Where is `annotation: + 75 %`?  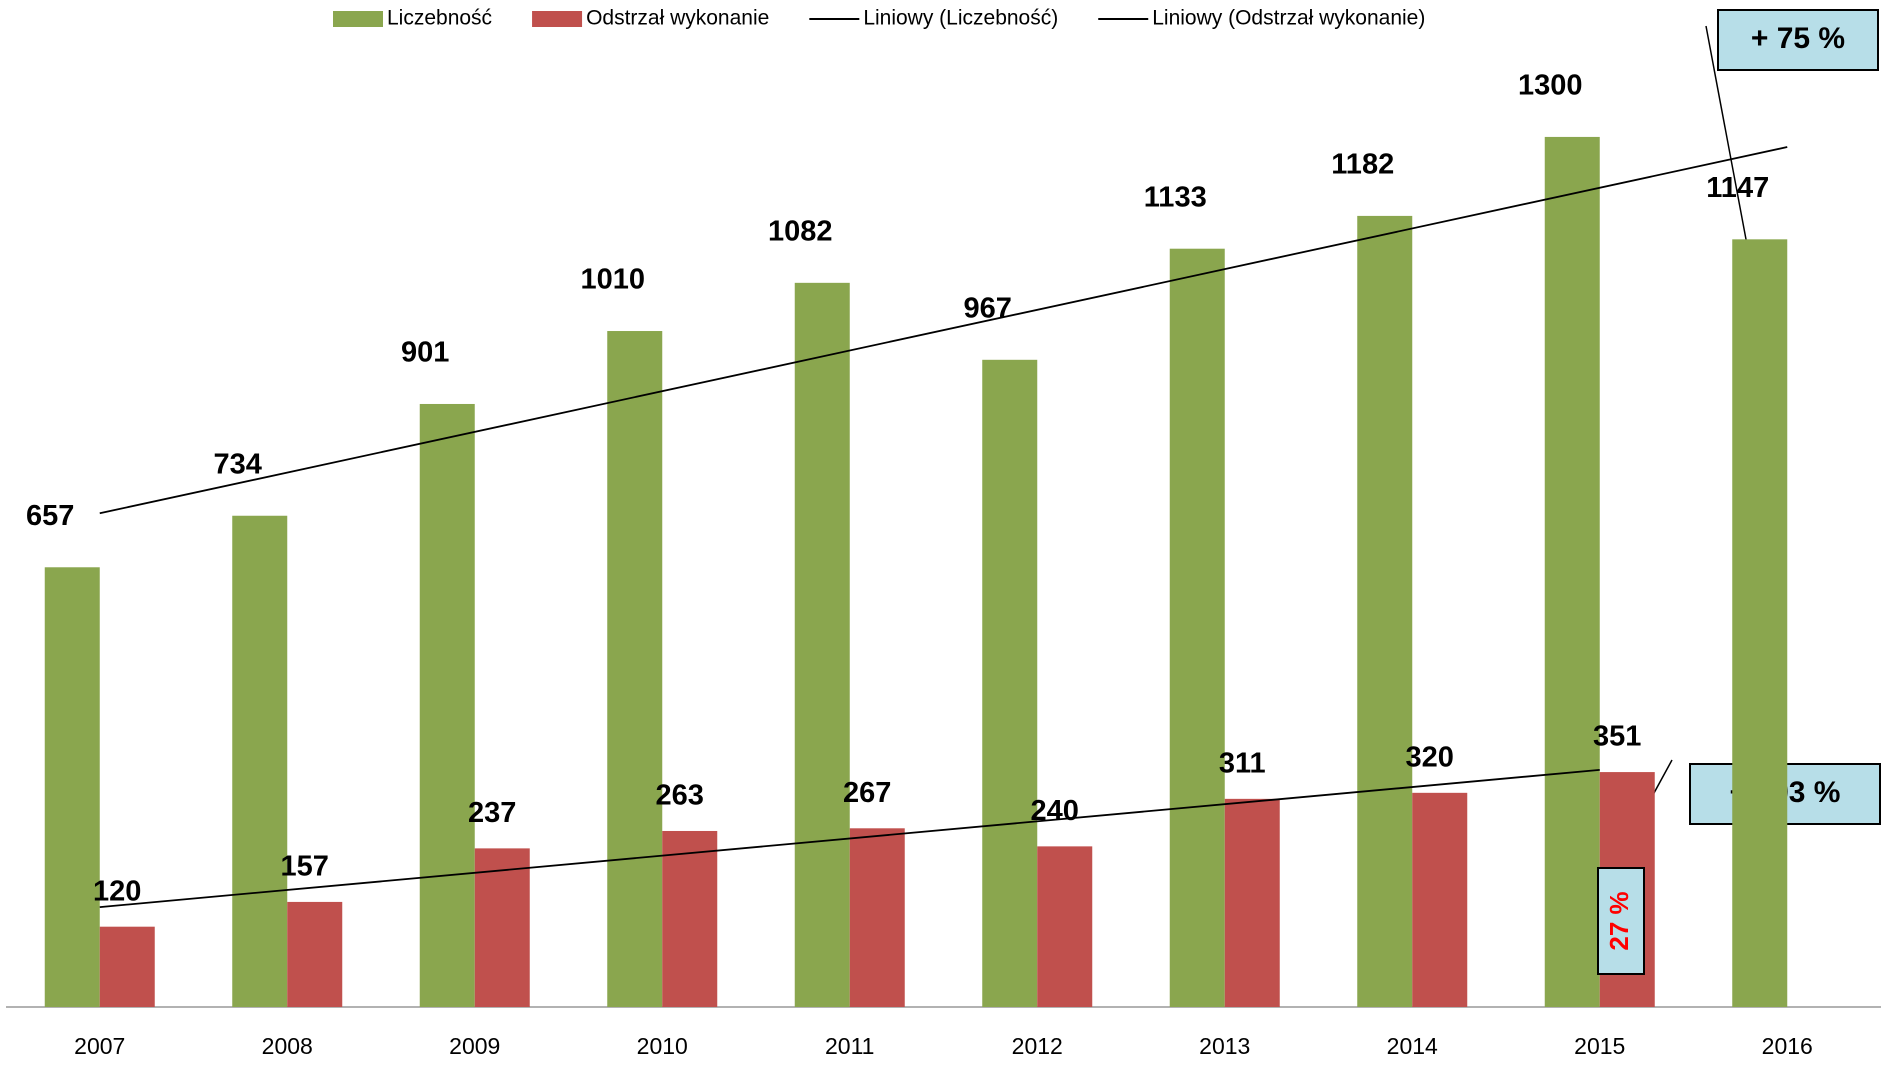
annotation: + 75 % is located at coordinates (1798, 38).